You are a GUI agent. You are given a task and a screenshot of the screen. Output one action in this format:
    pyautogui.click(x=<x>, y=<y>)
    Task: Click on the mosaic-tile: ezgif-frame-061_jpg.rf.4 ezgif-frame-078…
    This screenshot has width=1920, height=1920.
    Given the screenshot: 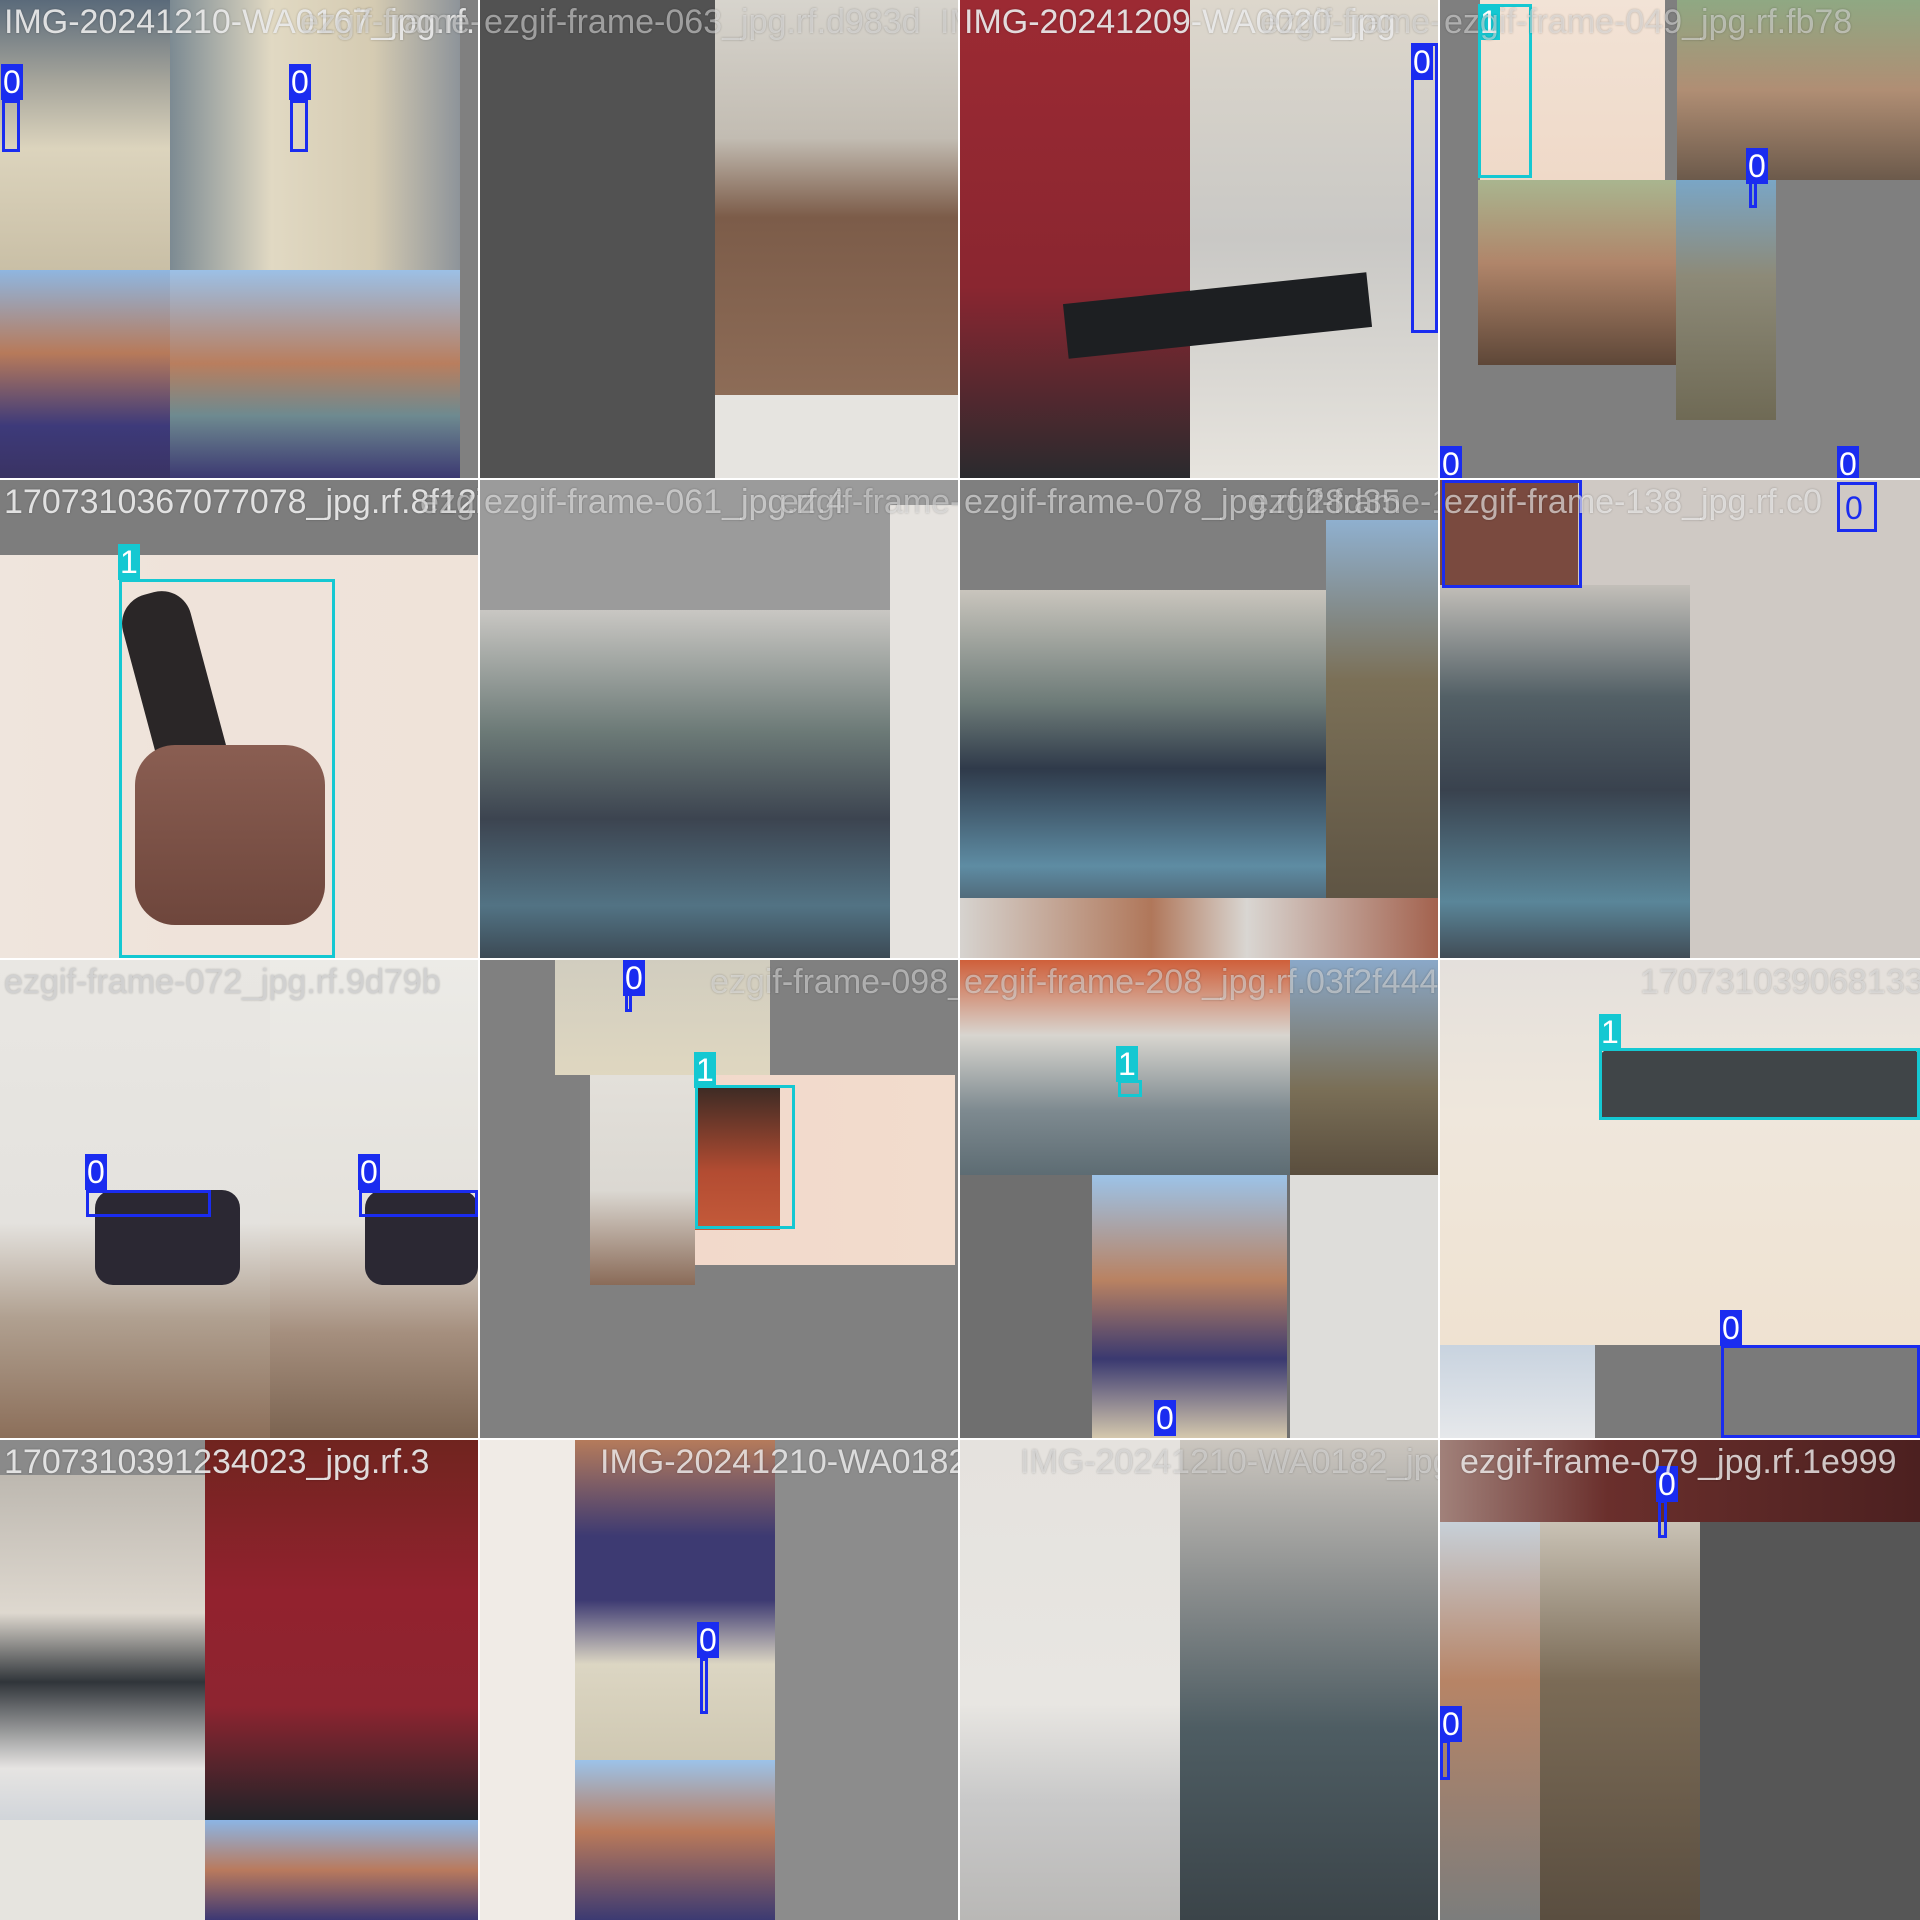 What is the action you would take?
    pyautogui.click(x=719, y=719)
    